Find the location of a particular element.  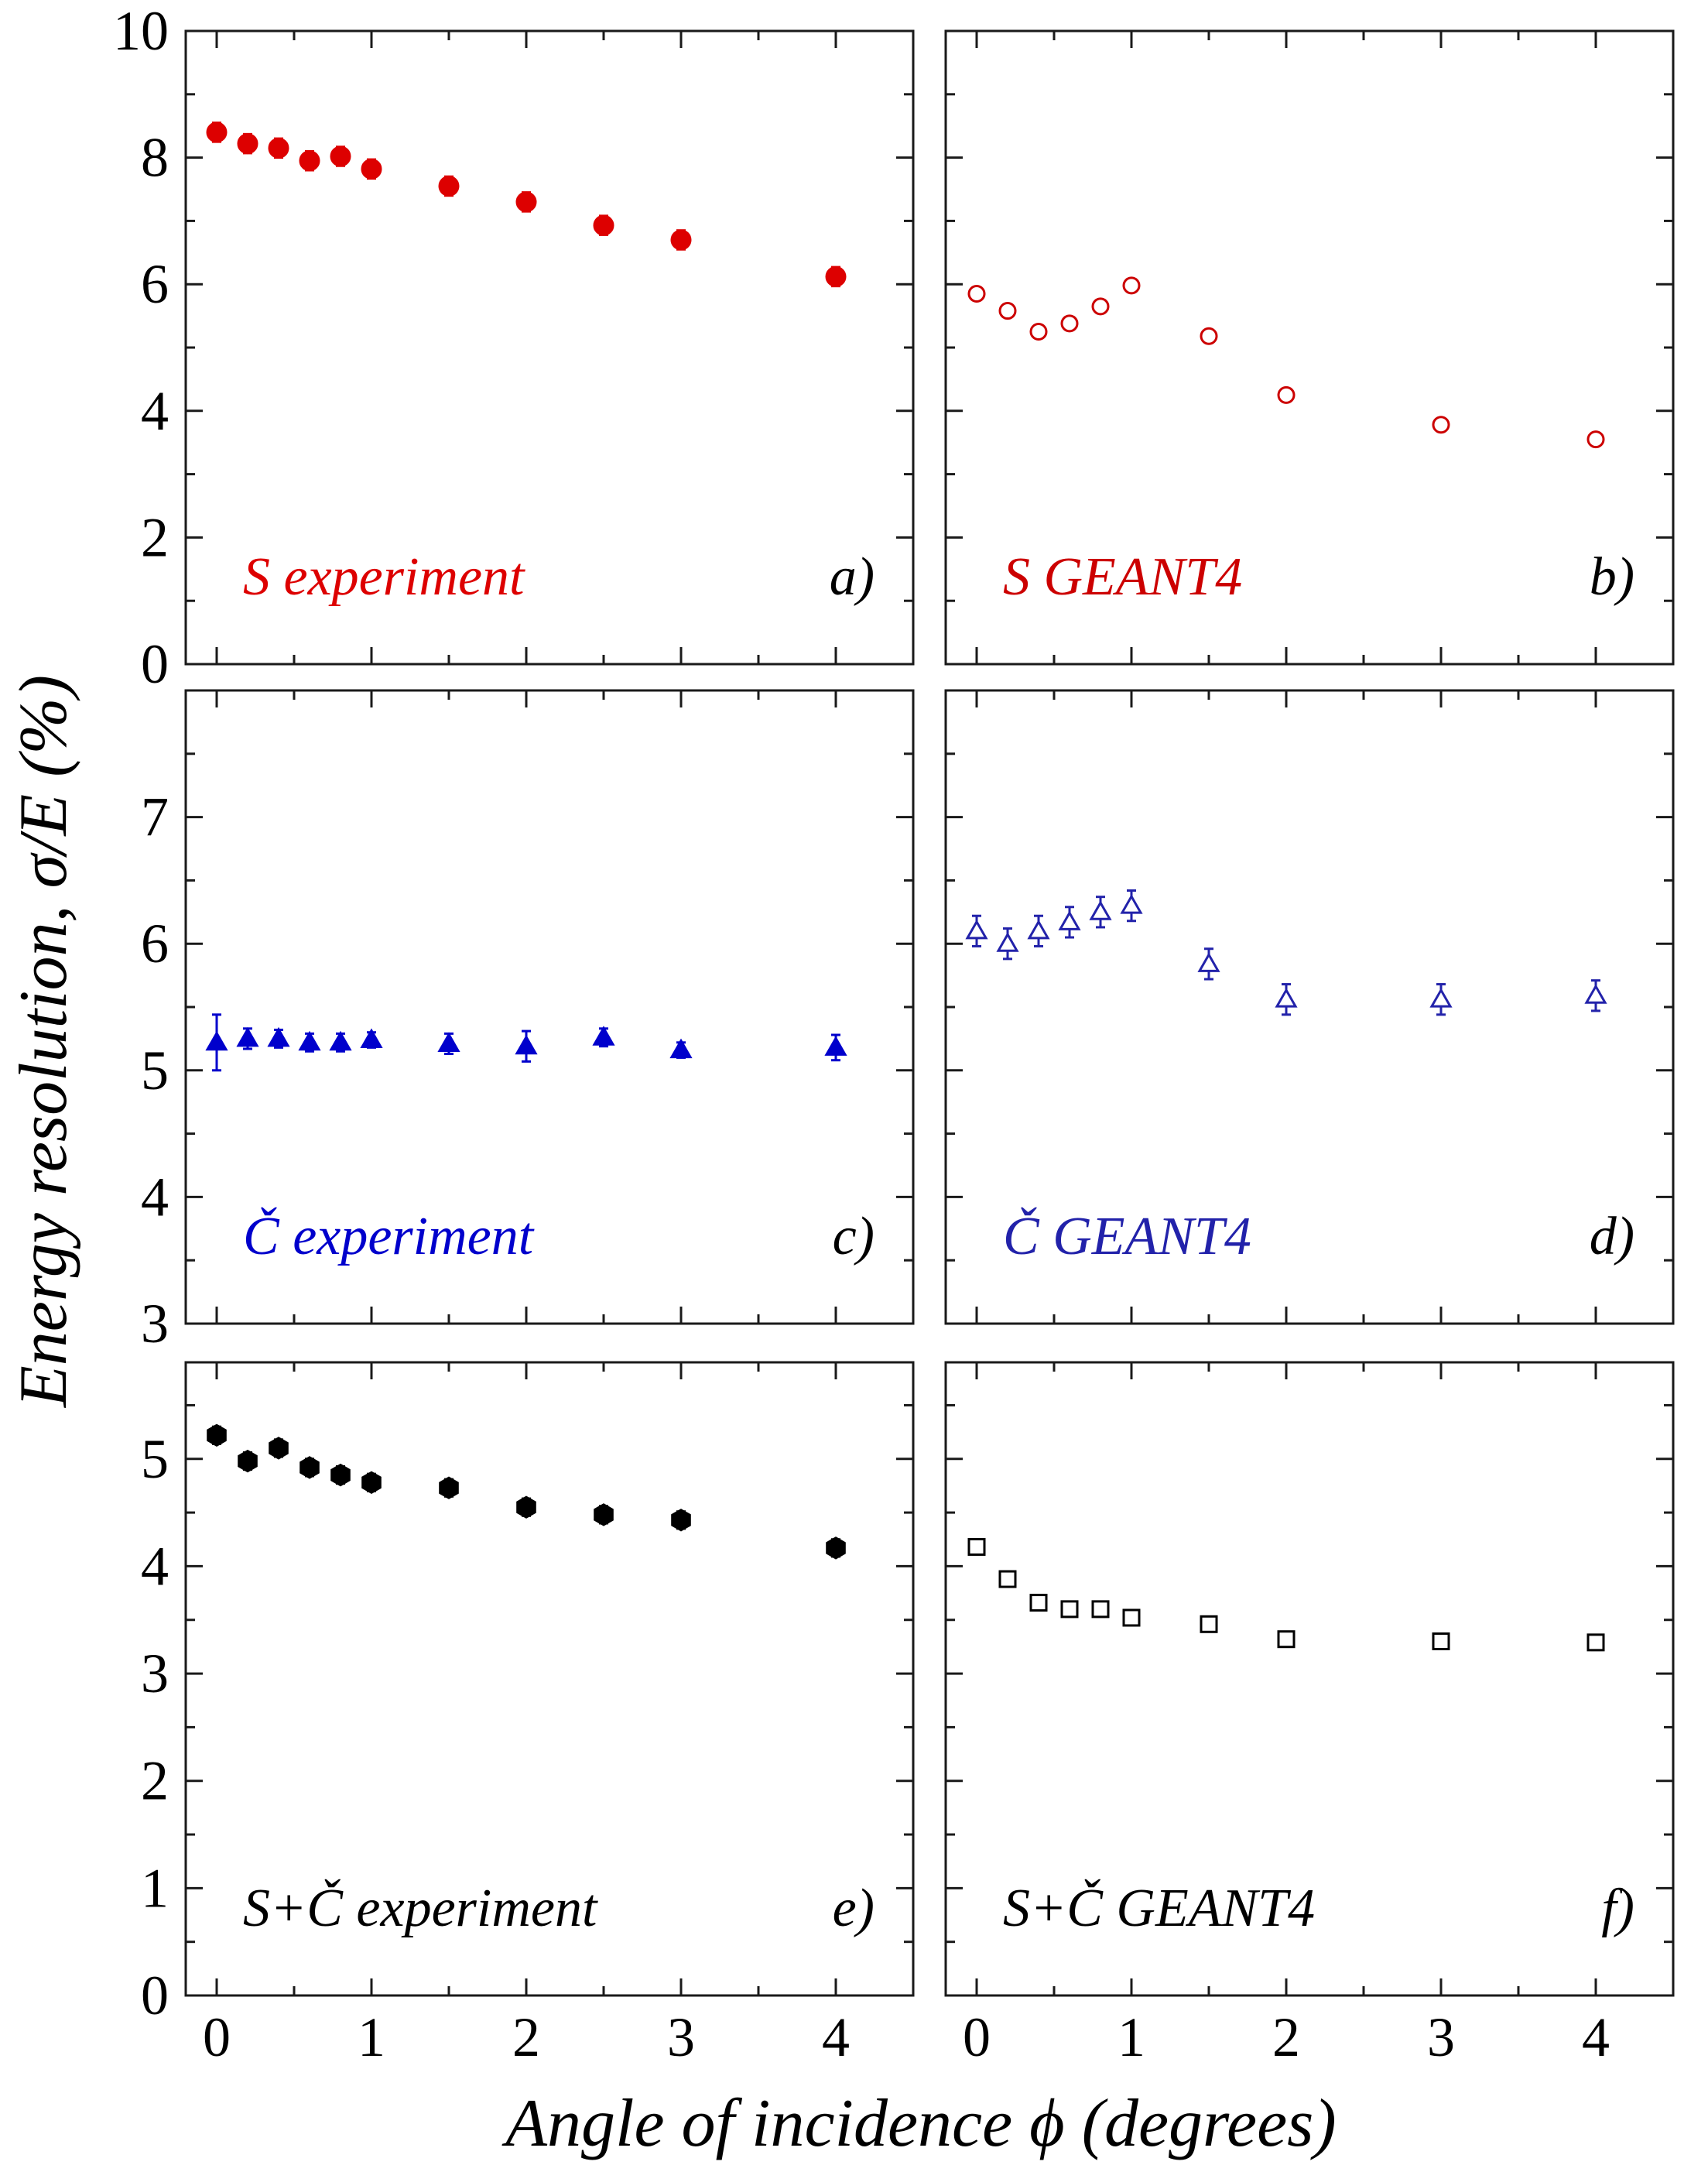

panel-b: S GEANT4 b) is located at coordinates (1310, 348).